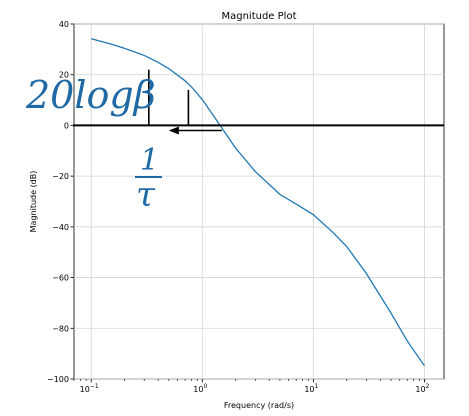 This screenshot has width=469, height=416. What do you see at coordinates (173, 130) in the screenshot?
I see `arrow-head` at bounding box center [173, 130].